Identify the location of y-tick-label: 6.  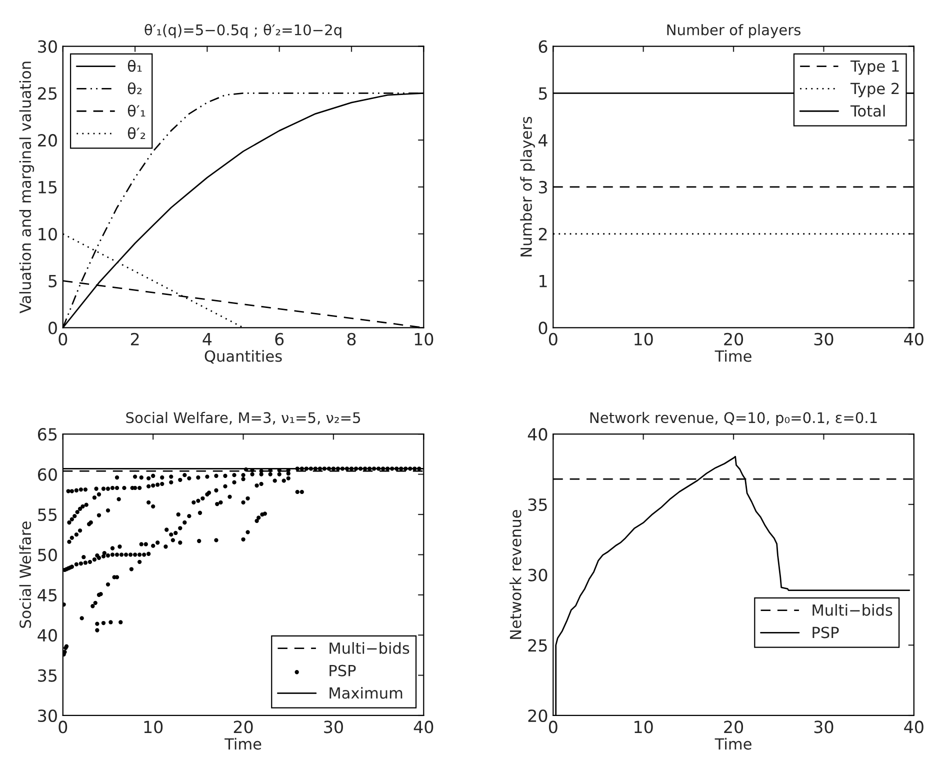
(543, 46).